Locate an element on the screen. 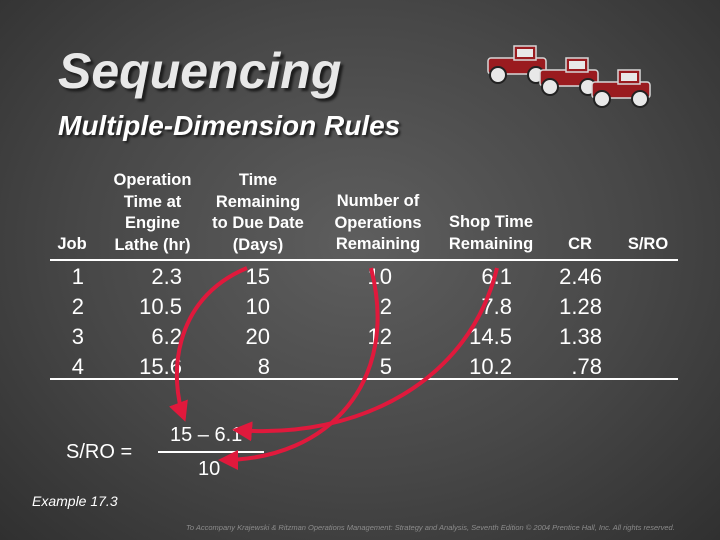 This screenshot has height=540, width=720. bottom-rule is located at coordinates (364, 379).